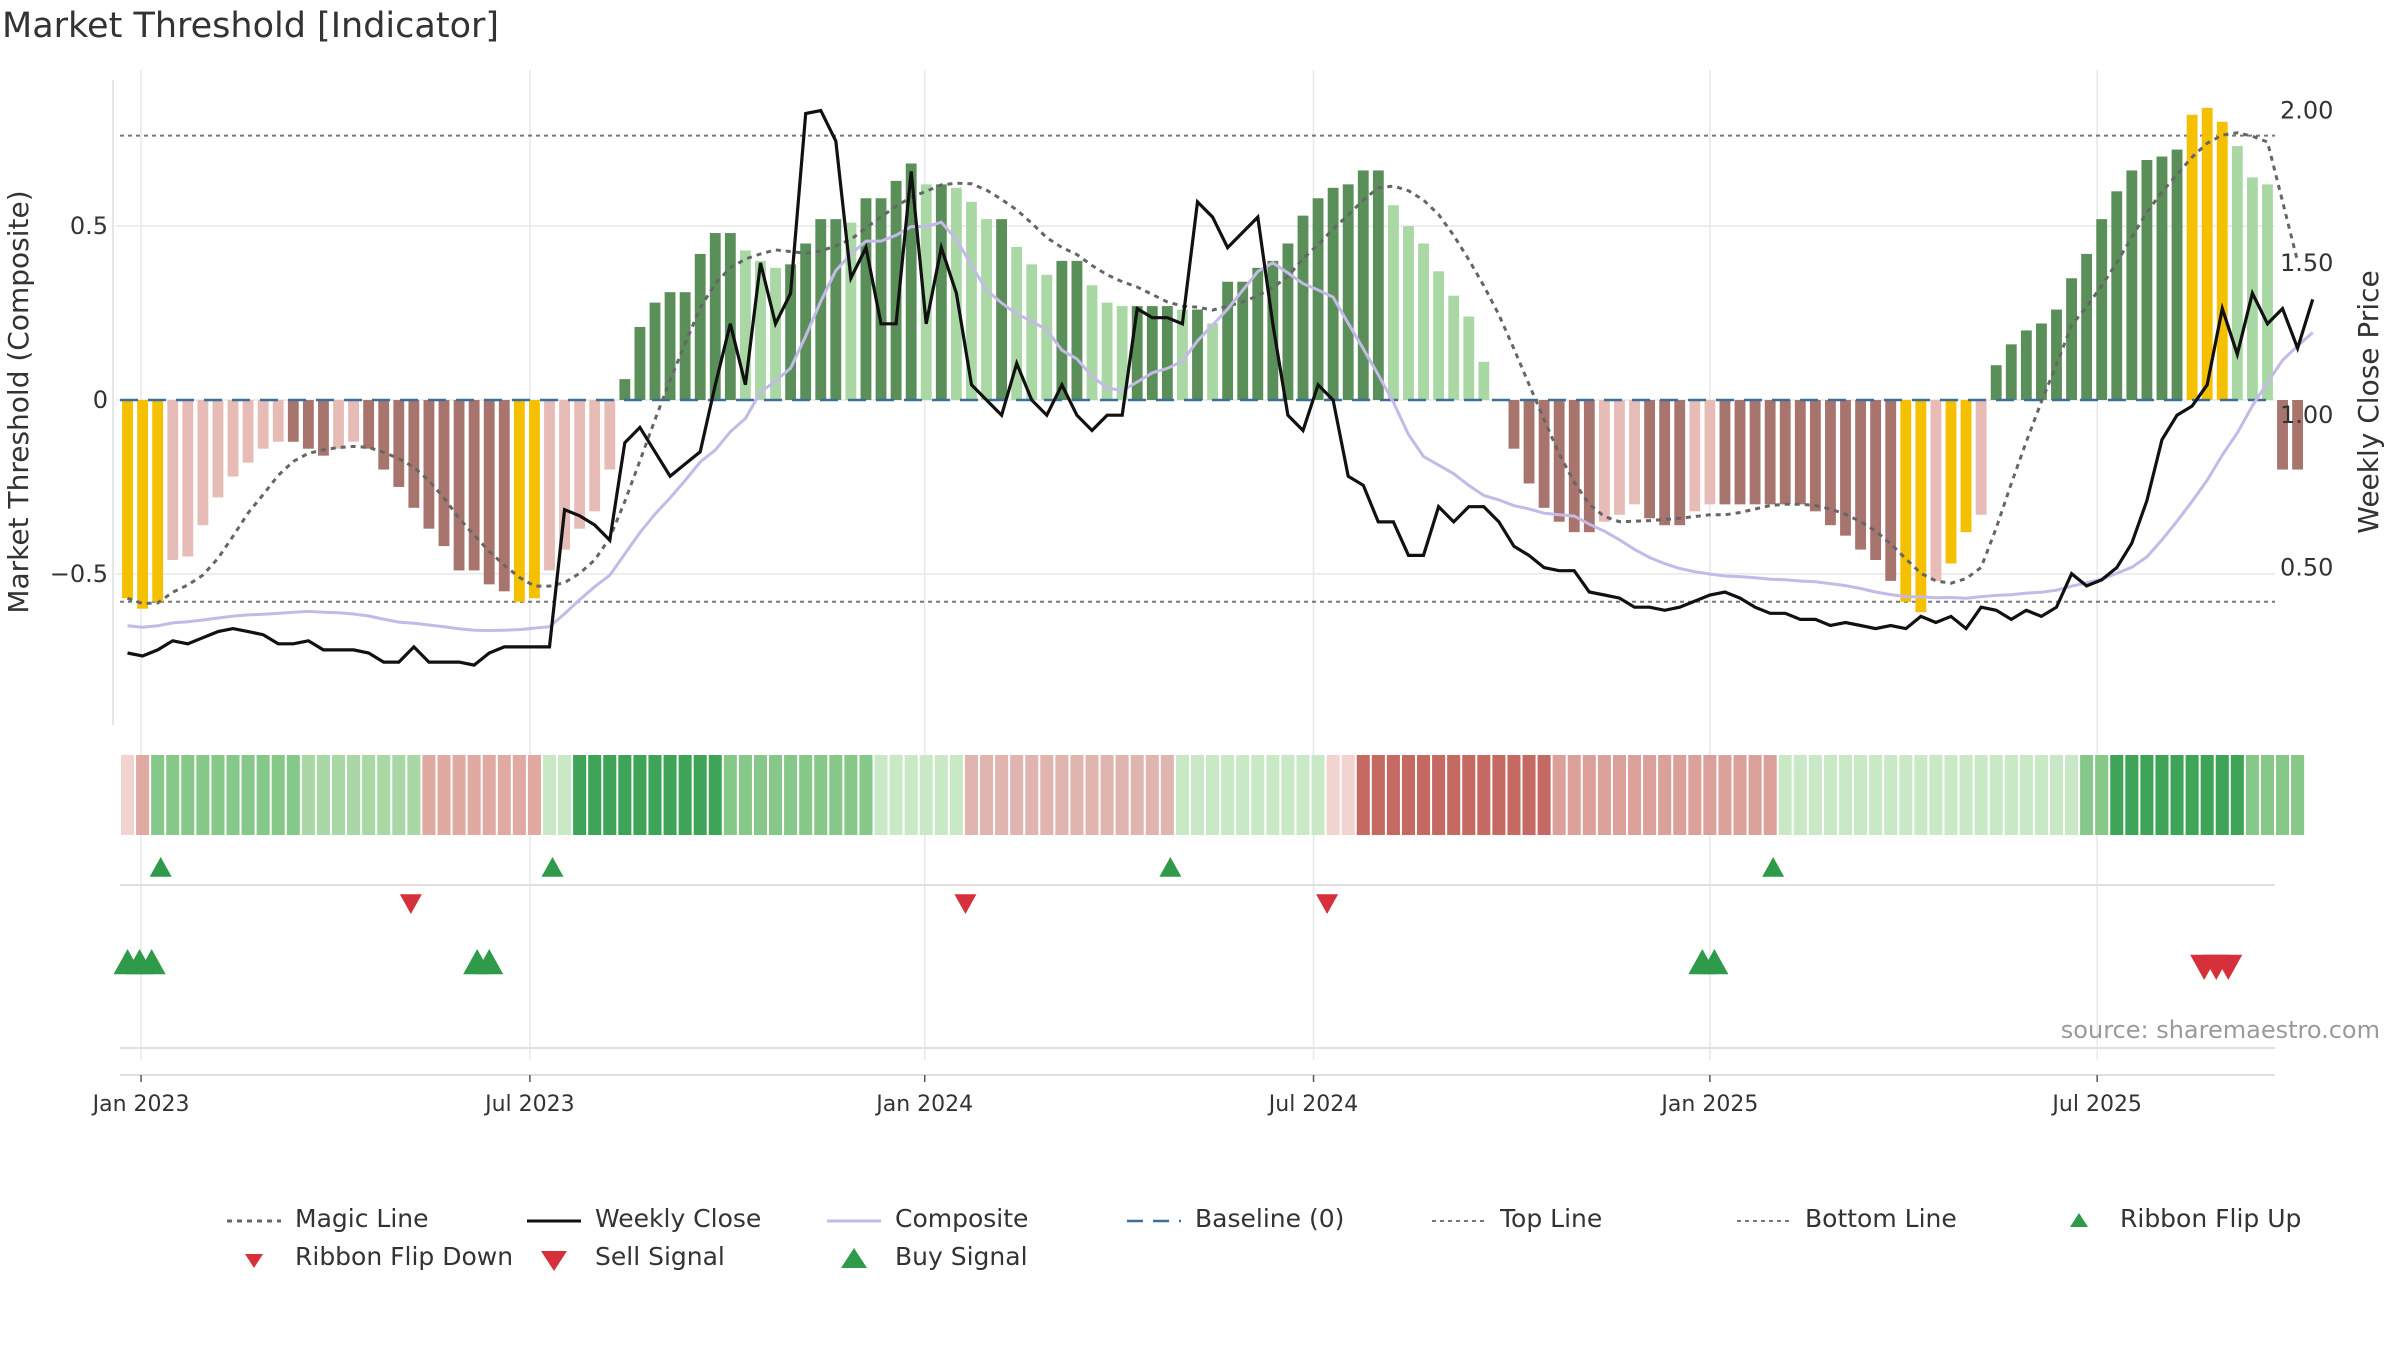 The width and height of the screenshot is (2400, 1350). I want to click on legend-item: Weekly Close, so click(681, 1221).